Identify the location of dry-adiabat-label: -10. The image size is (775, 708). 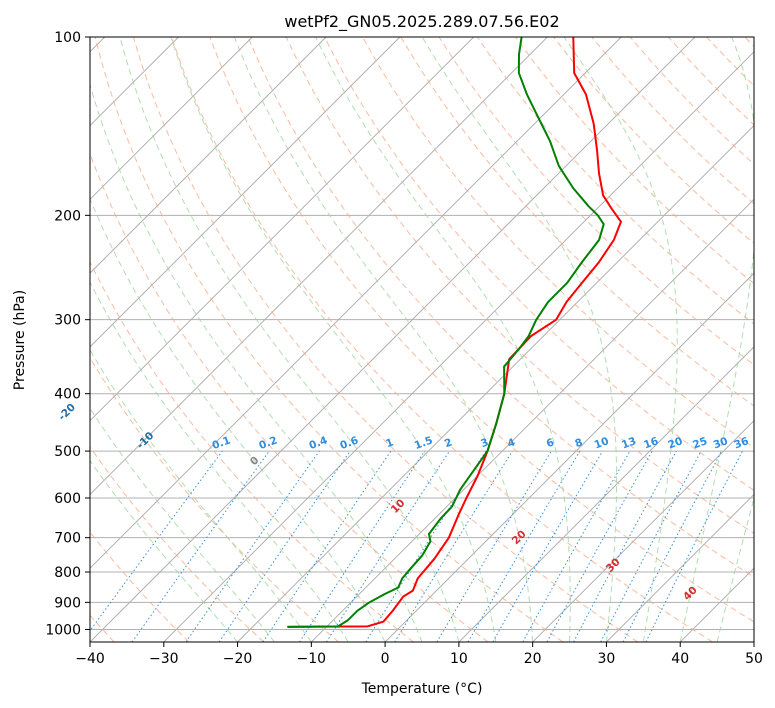
(146, 441).